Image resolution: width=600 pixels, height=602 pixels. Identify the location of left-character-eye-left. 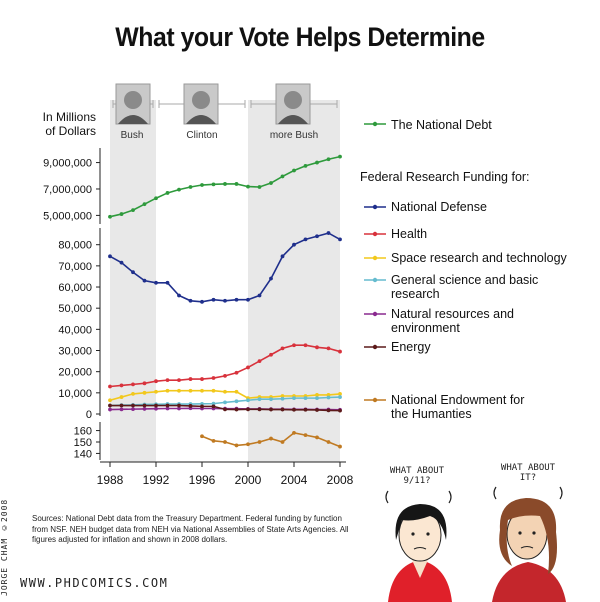
(413, 534).